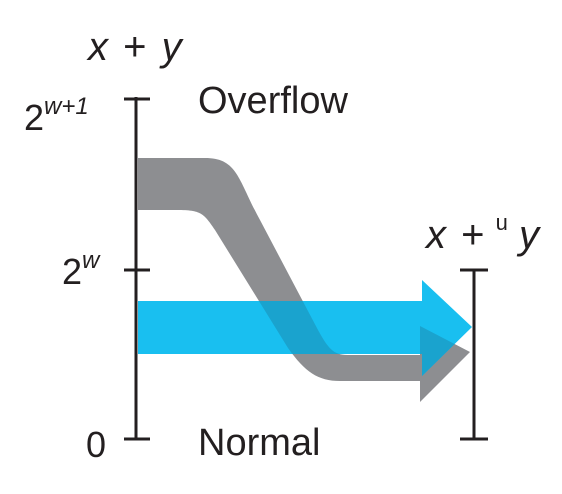 This screenshot has width=562, height=494. I want to click on tick-label-2-w: 2w, so click(81, 269).